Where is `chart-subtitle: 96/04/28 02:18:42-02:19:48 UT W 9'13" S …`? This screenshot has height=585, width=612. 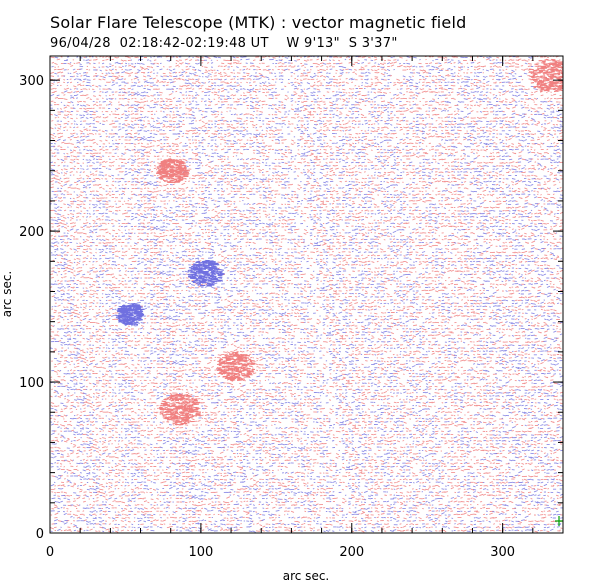 chart-subtitle: 96/04/28 02:18:42-02:19:48 UT W 9'13" S … is located at coordinates (224, 43).